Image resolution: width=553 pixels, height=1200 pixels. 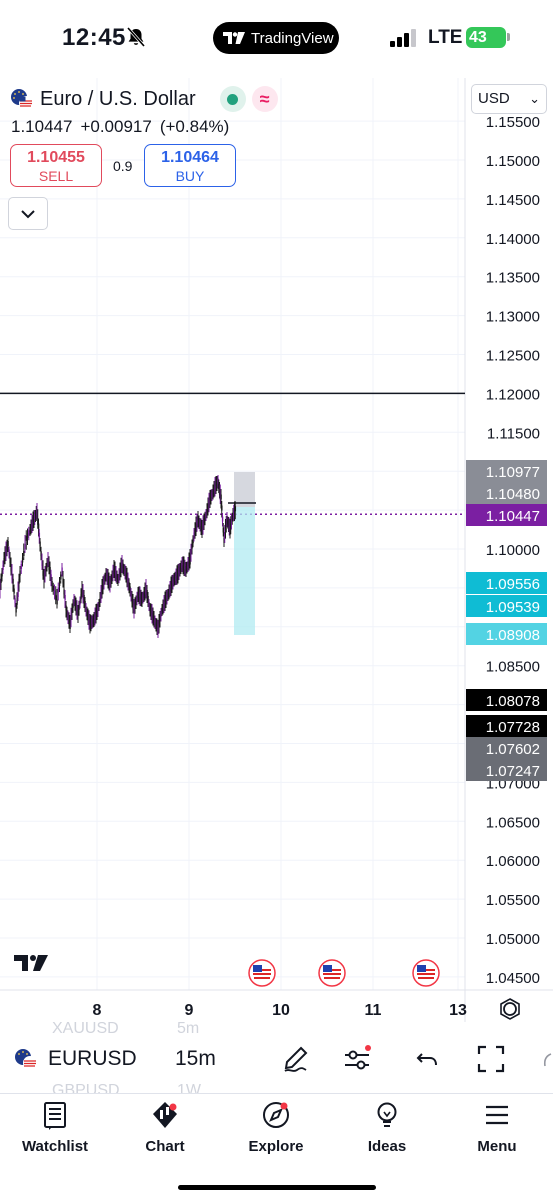 What do you see at coordinates (497, 1127) in the screenshot?
I see `tab-menu: Menu` at bounding box center [497, 1127].